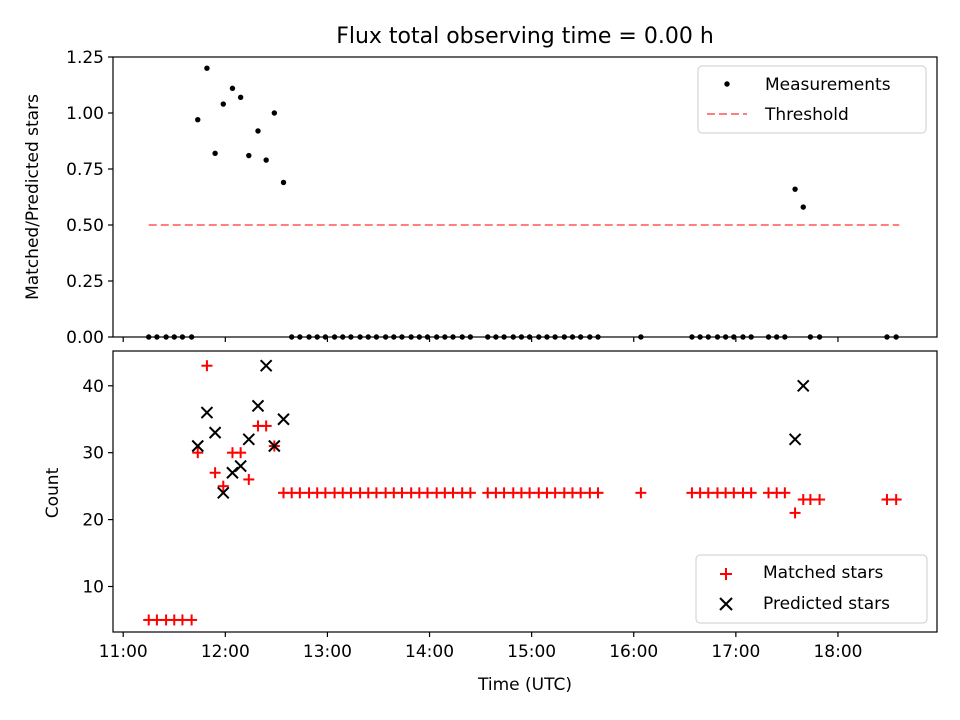 This screenshot has height=720, width=960. Describe the element at coordinates (823, 573) in the screenshot. I see `legend-matched-label: Matched stars` at that location.